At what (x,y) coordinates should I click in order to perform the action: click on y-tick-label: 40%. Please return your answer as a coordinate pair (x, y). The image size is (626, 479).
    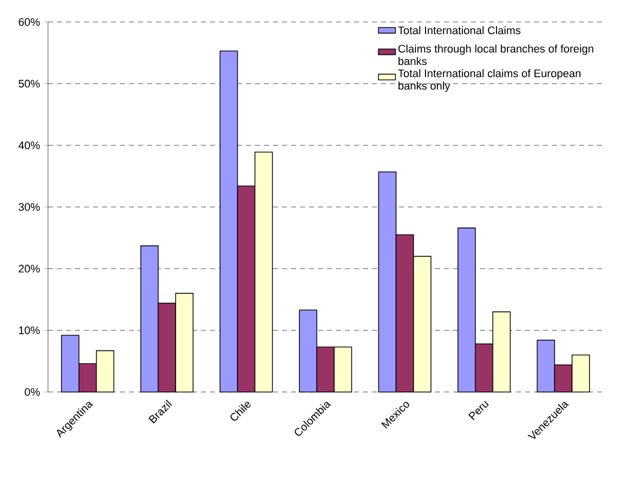
    Looking at the image, I should click on (29, 145).